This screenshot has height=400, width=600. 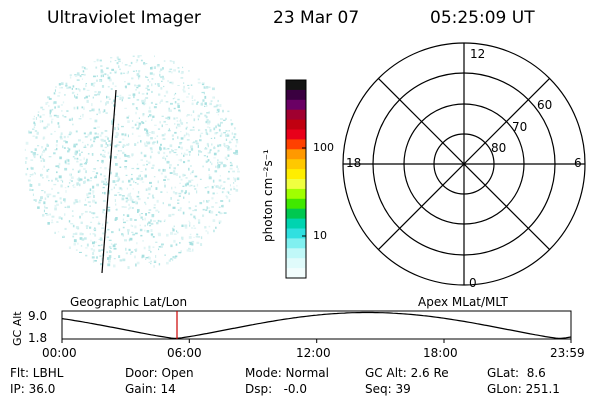 I want to click on terminator-line, so click(x=109, y=181).